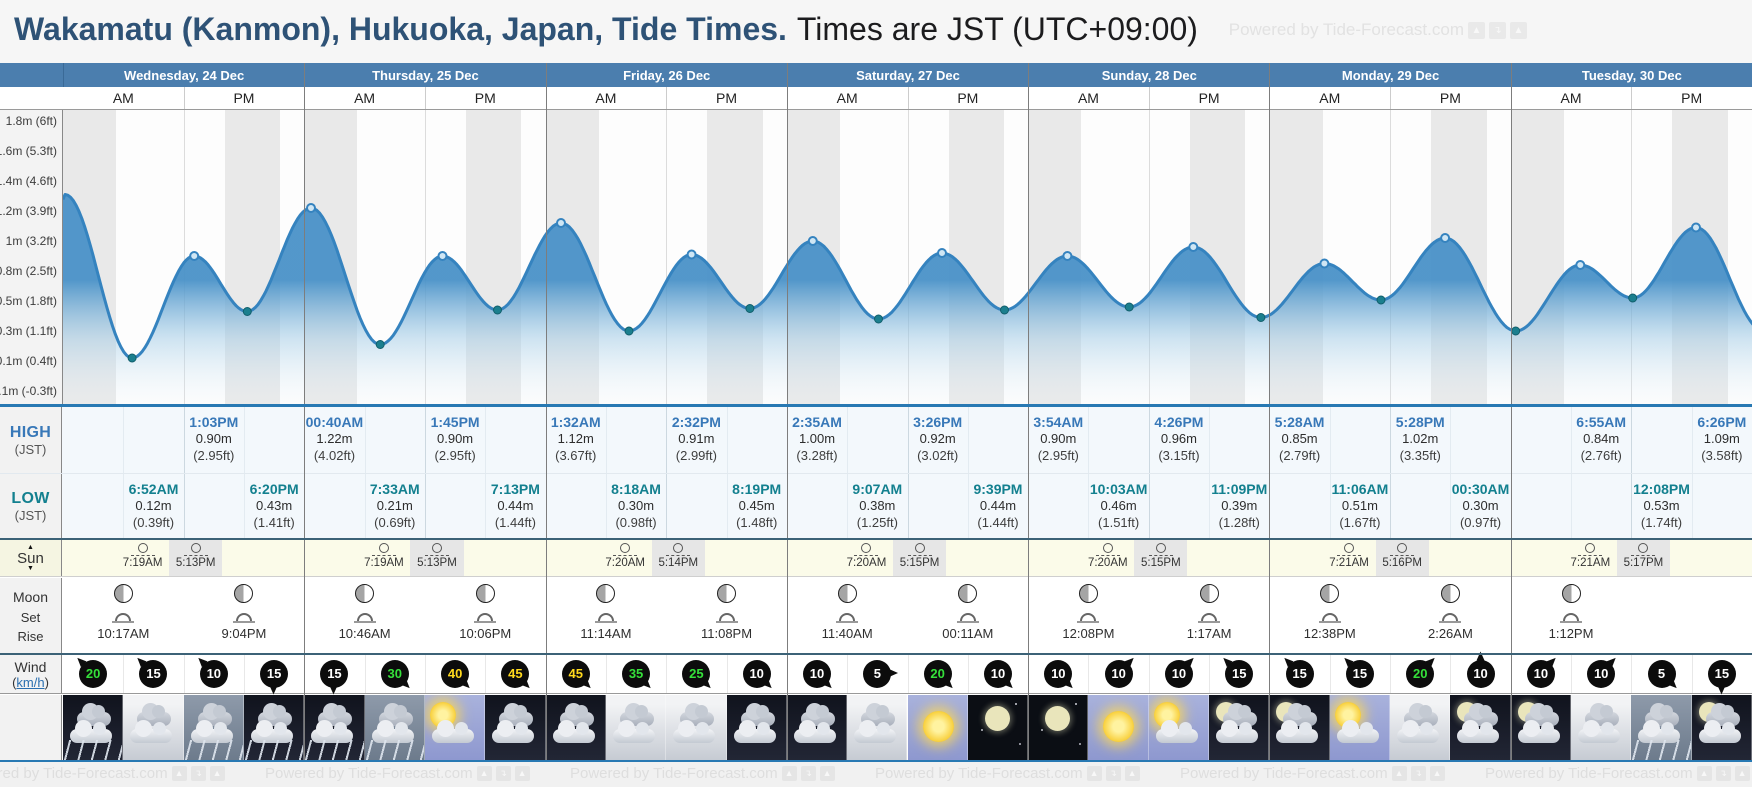 The width and height of the screenshot is (1752, 787). What do you see at coordinates (696, 439) in the screenshot?
I see `tide-high-entry: 2:32PM 0.91m (2.99ft)` at bounding box center [696, 439].